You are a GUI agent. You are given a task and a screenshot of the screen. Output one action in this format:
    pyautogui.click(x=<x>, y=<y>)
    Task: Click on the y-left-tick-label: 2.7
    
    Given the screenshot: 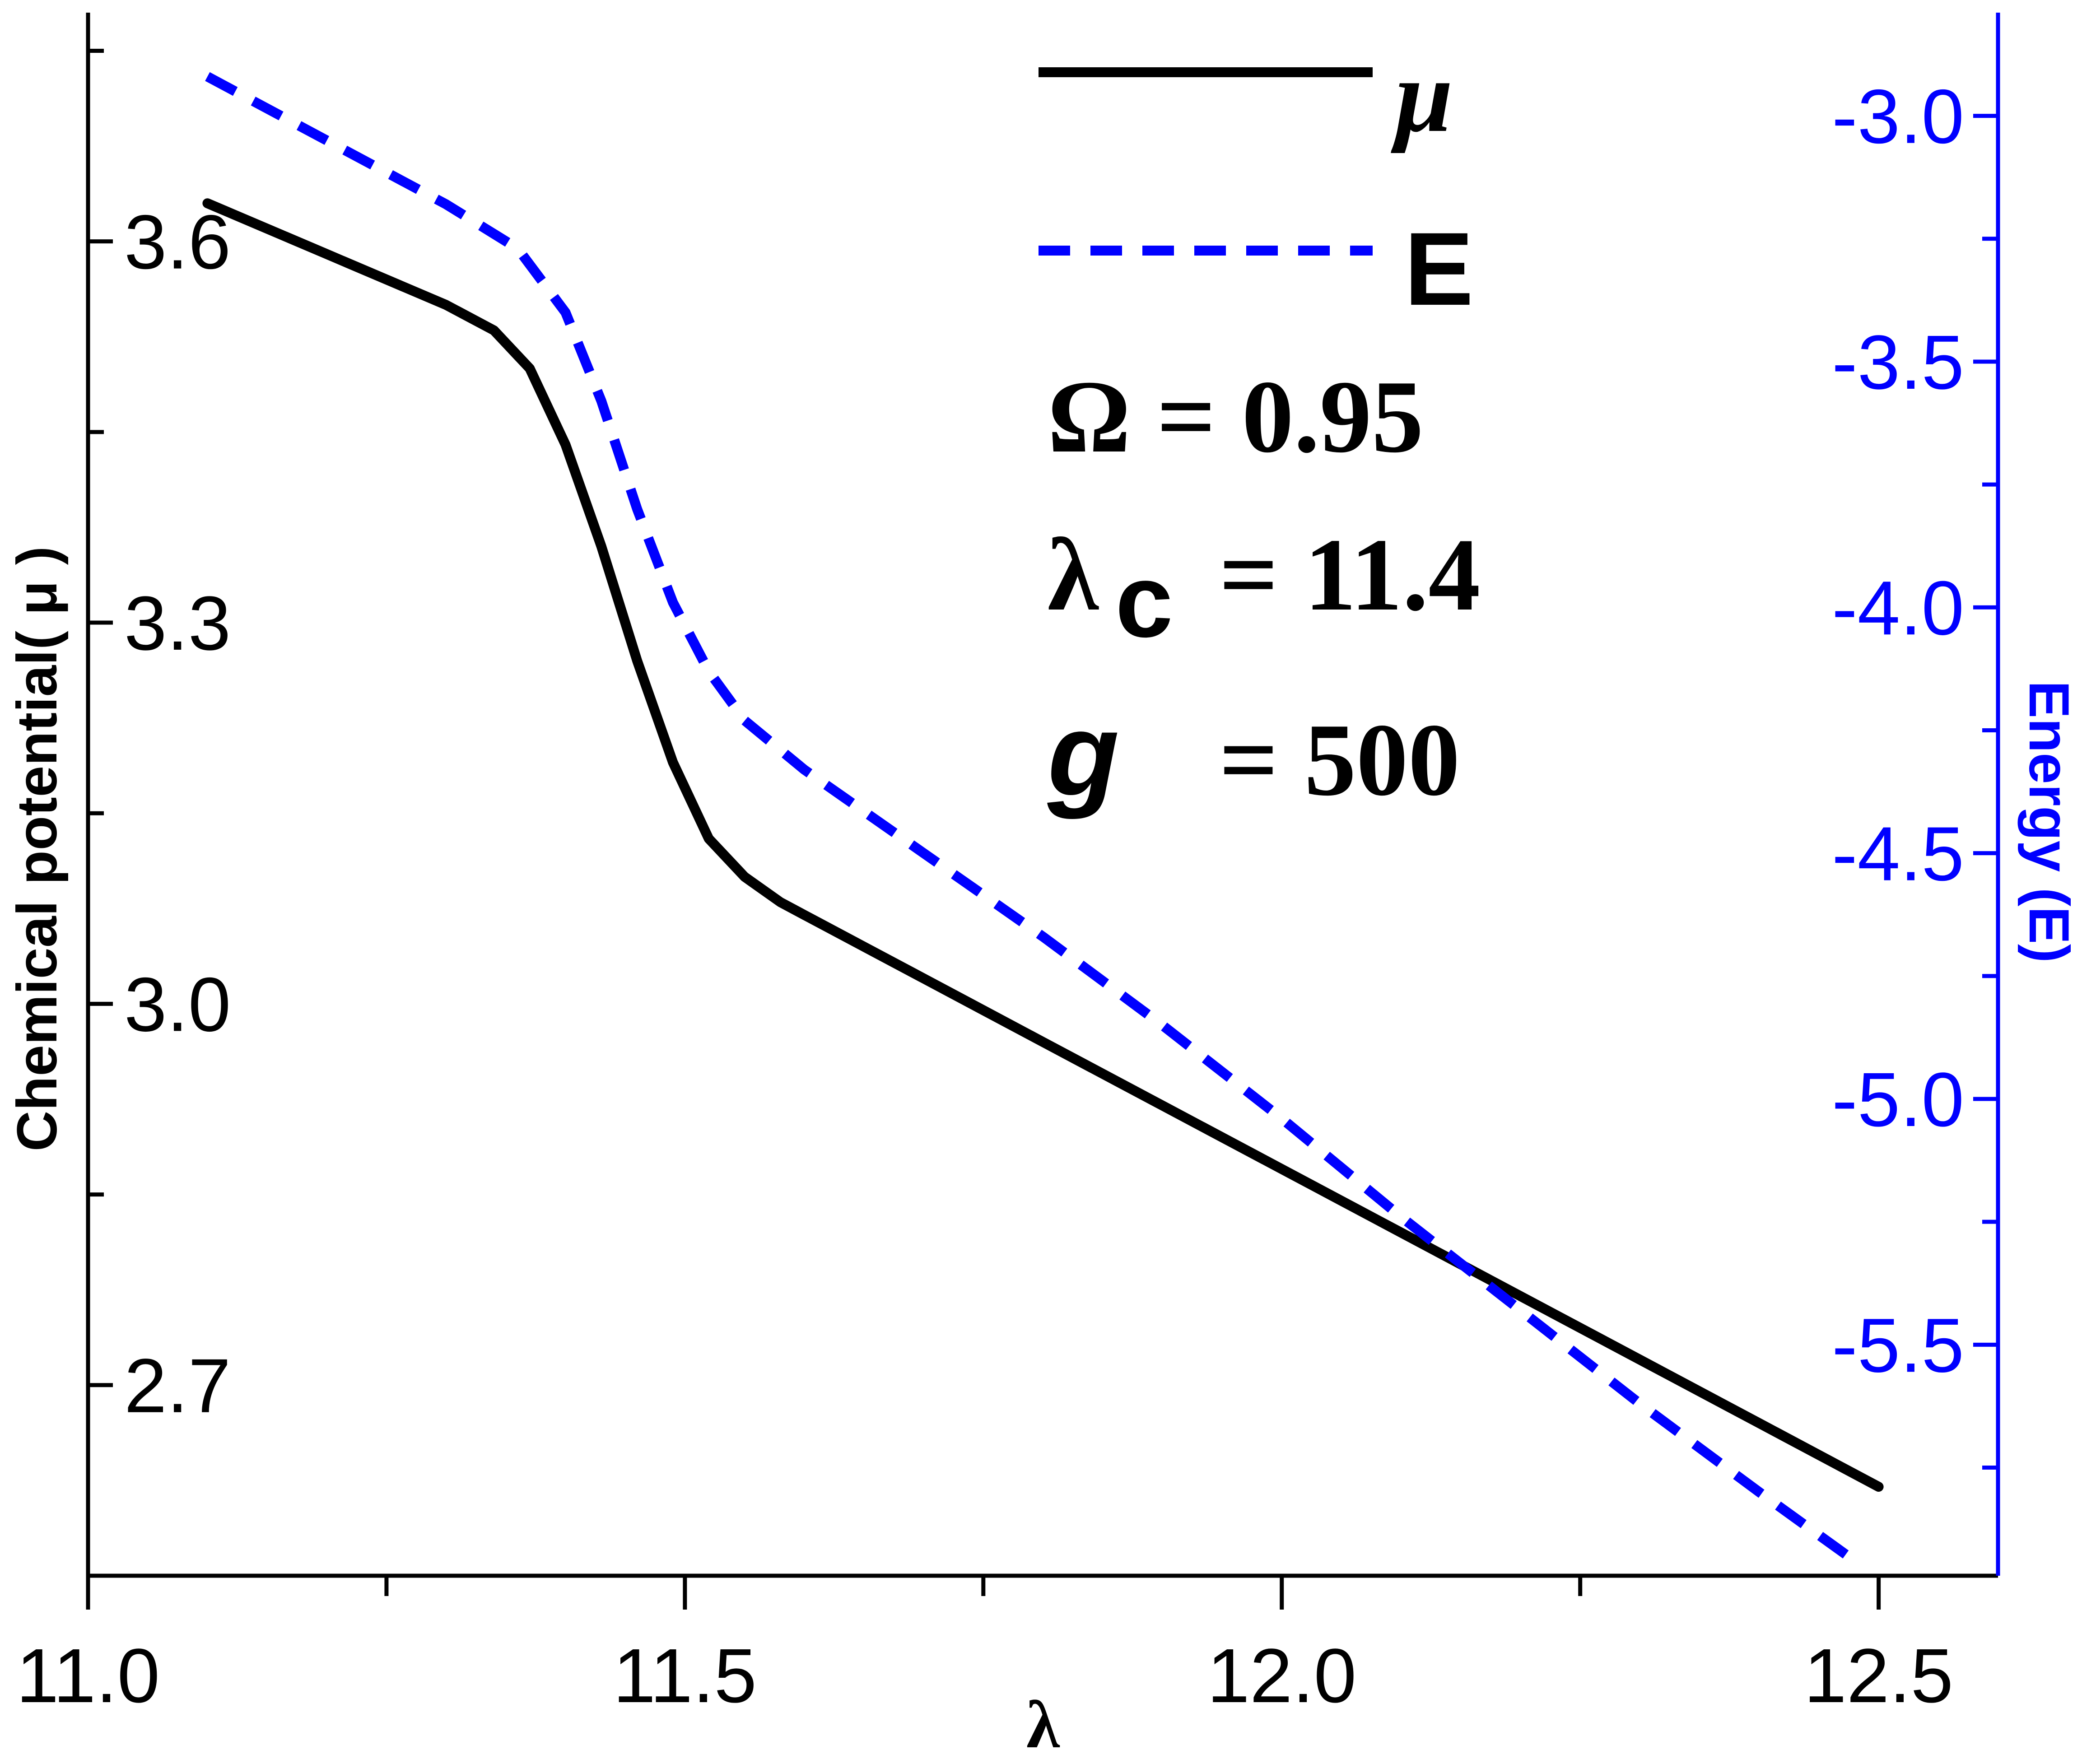 What is the action you would take?
    pyautogui.click(x=177, y=1386)
    